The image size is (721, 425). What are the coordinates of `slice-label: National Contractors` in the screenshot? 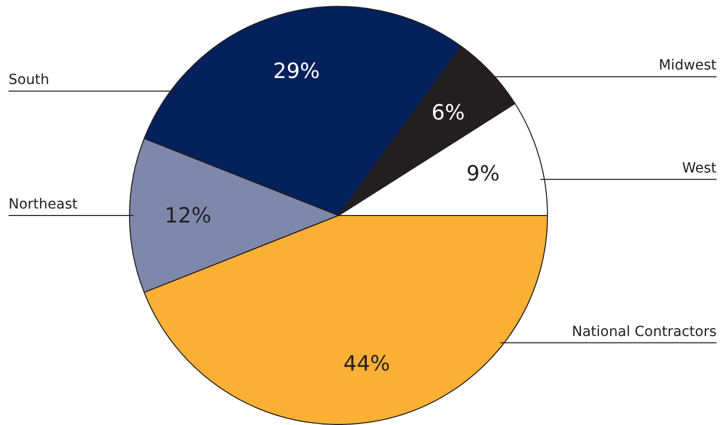 It's located at (644, 332).